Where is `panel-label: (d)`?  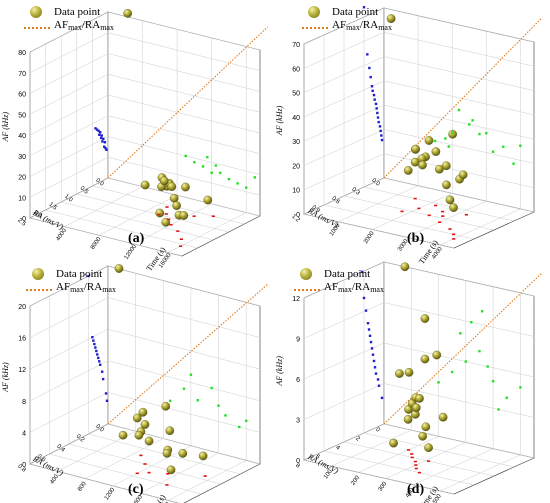
panel-label: (d) is located at coordinates (416, 489).